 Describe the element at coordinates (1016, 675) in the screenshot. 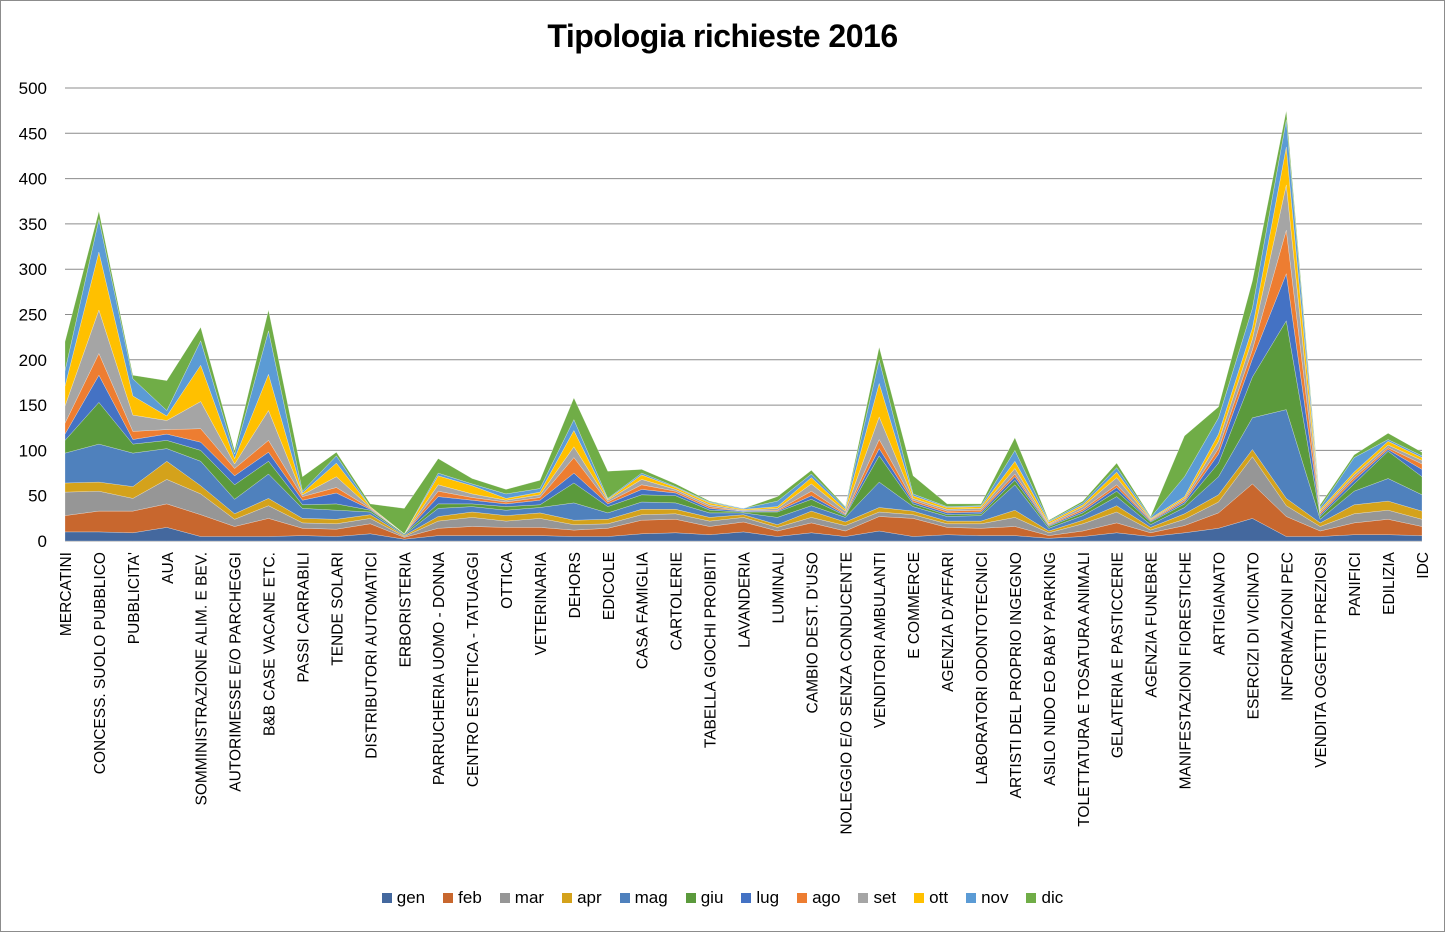

I see `x-tick-label: ARTISTI DEL PROPRIO INGEGNO` at that location.